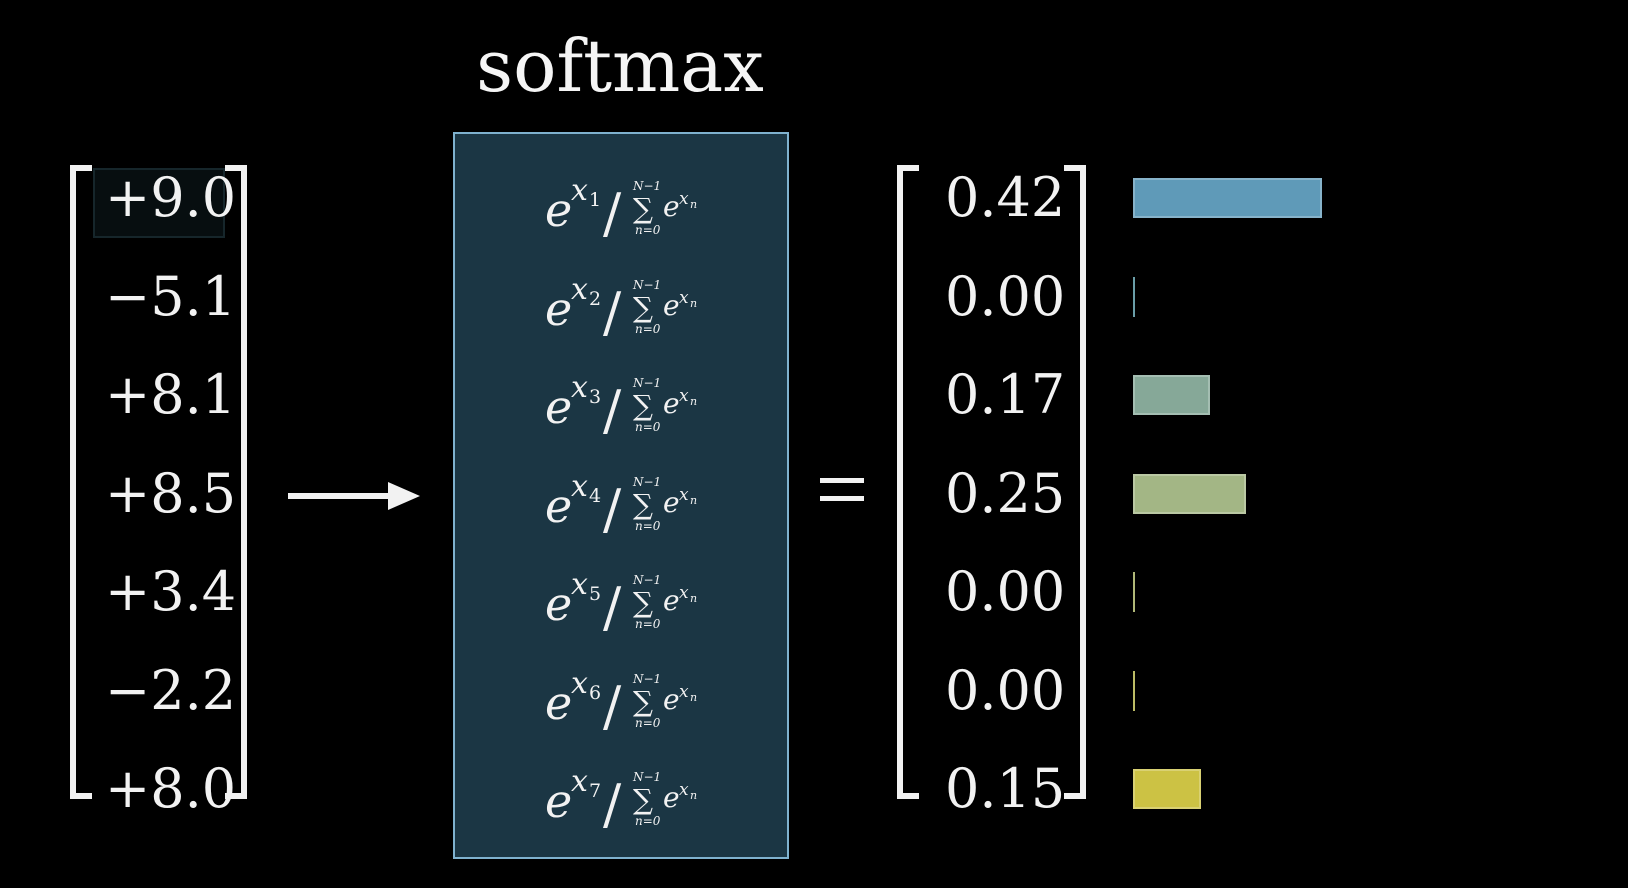  I want to click on softmax-formula: e x 3/N−1 ∑ n=0 e x n, so click(621, 399).